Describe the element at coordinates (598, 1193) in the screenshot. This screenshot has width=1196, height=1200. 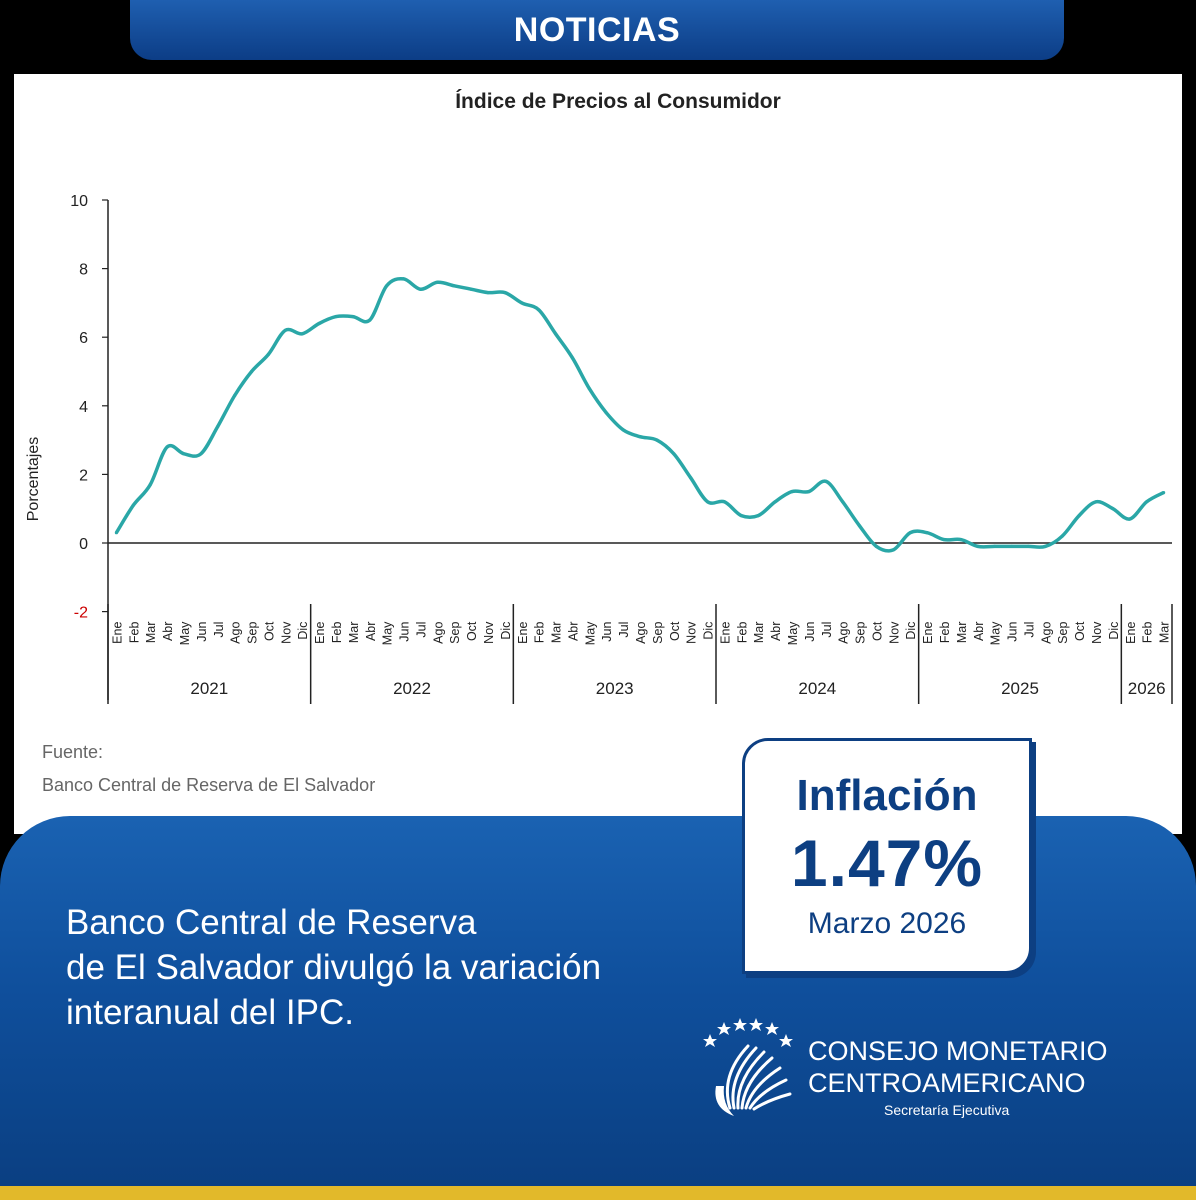
I see `gold-stripe` at that location.